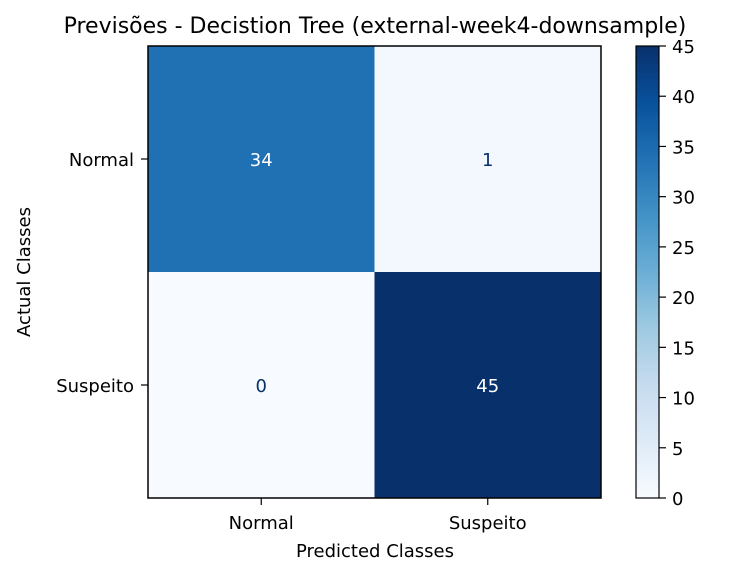 The width and height of the screenshot is (744, 577). I want to click on x-tick-label: Normal, so click(261, 523).